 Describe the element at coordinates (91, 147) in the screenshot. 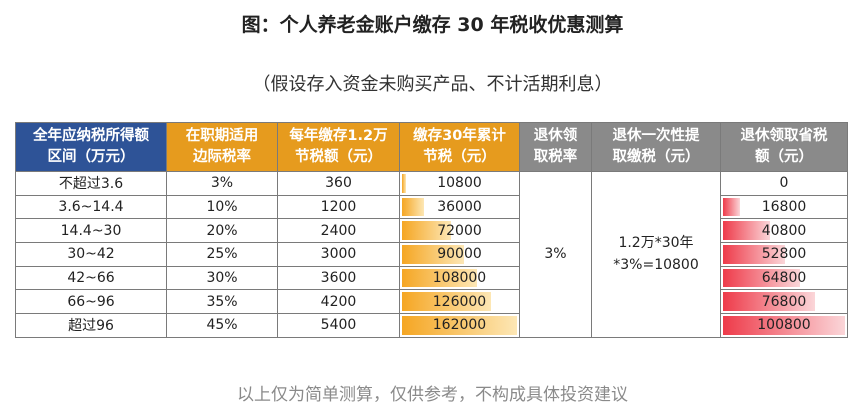

I see `header-income-range: 全年应纳税所得额 区间（万元）` at that location.